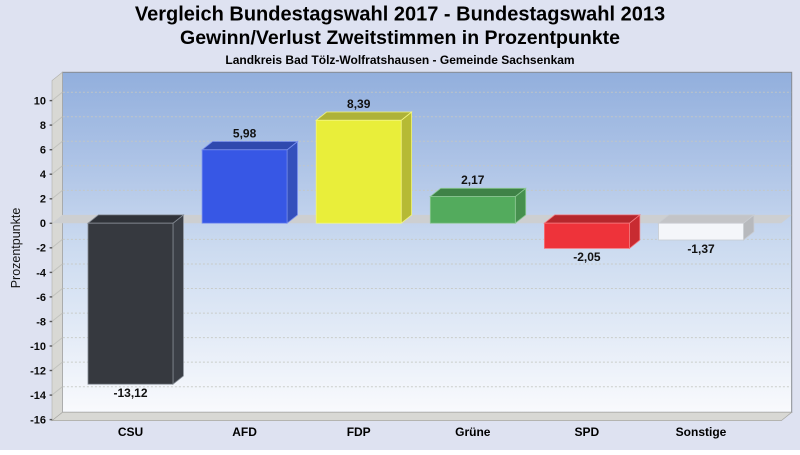 This screenshot has width=800, height=455. What do you see at coordinates (130, 393) in the screenshot?
I see `svg-text: -13,12` at bounding box center [130, 393].